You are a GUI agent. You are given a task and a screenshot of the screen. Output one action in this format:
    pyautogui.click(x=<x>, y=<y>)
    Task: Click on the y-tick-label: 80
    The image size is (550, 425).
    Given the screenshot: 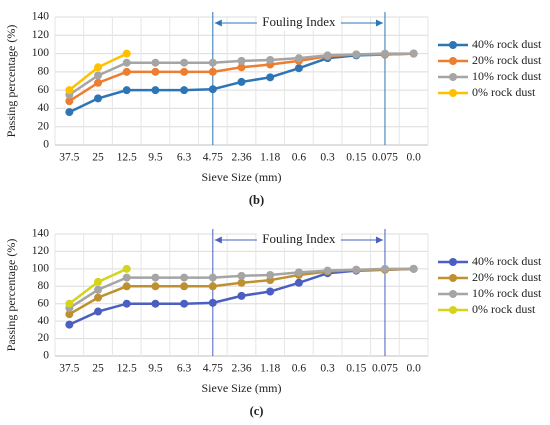 What is the action you would take?
    pyautogui.click(x=44, y=286)
    